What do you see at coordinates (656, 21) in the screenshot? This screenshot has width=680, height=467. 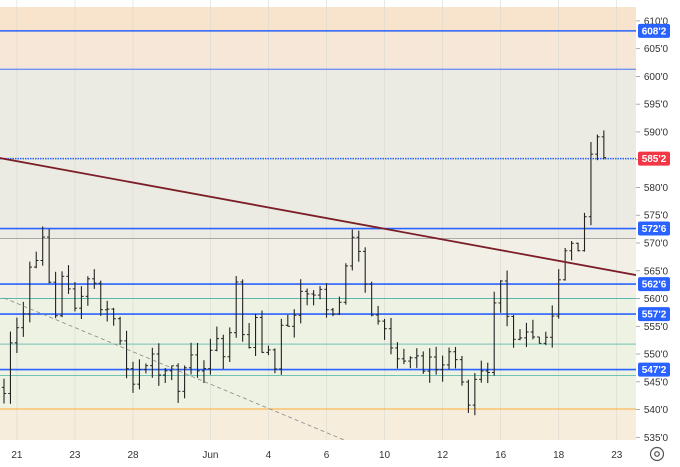 I see `y-tick-label: 610'0` at bounding box center [656, 21].